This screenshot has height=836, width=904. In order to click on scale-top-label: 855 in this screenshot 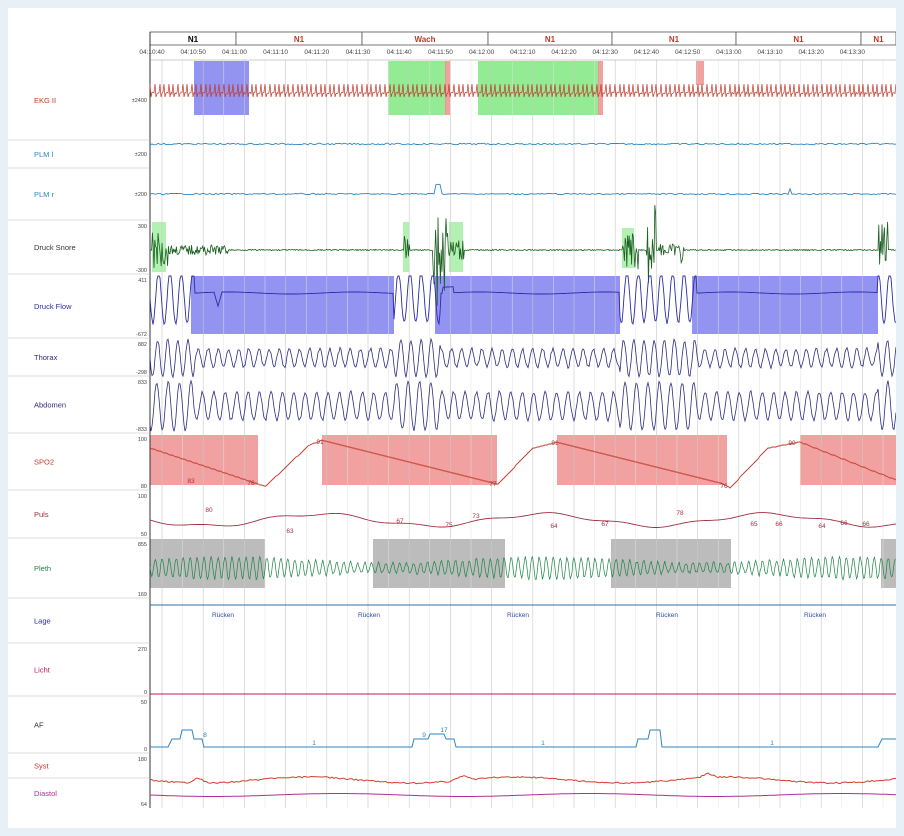, I will do `click(142, 545)`.